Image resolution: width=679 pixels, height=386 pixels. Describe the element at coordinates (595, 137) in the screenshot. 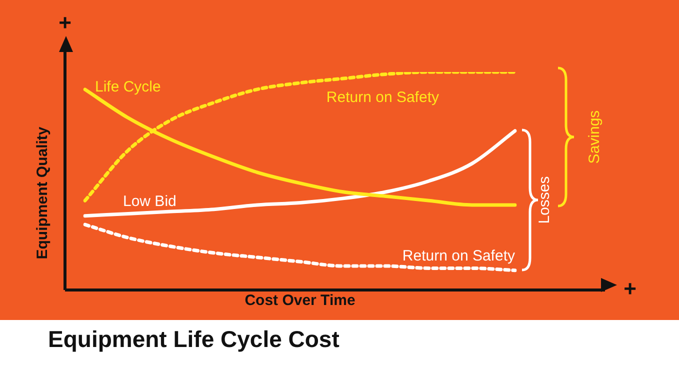

I see `text: Savings` at that location.